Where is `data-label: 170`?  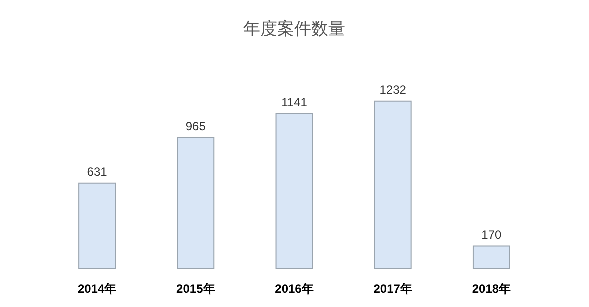
data-label: 170 is located at coordinates (492, 235).